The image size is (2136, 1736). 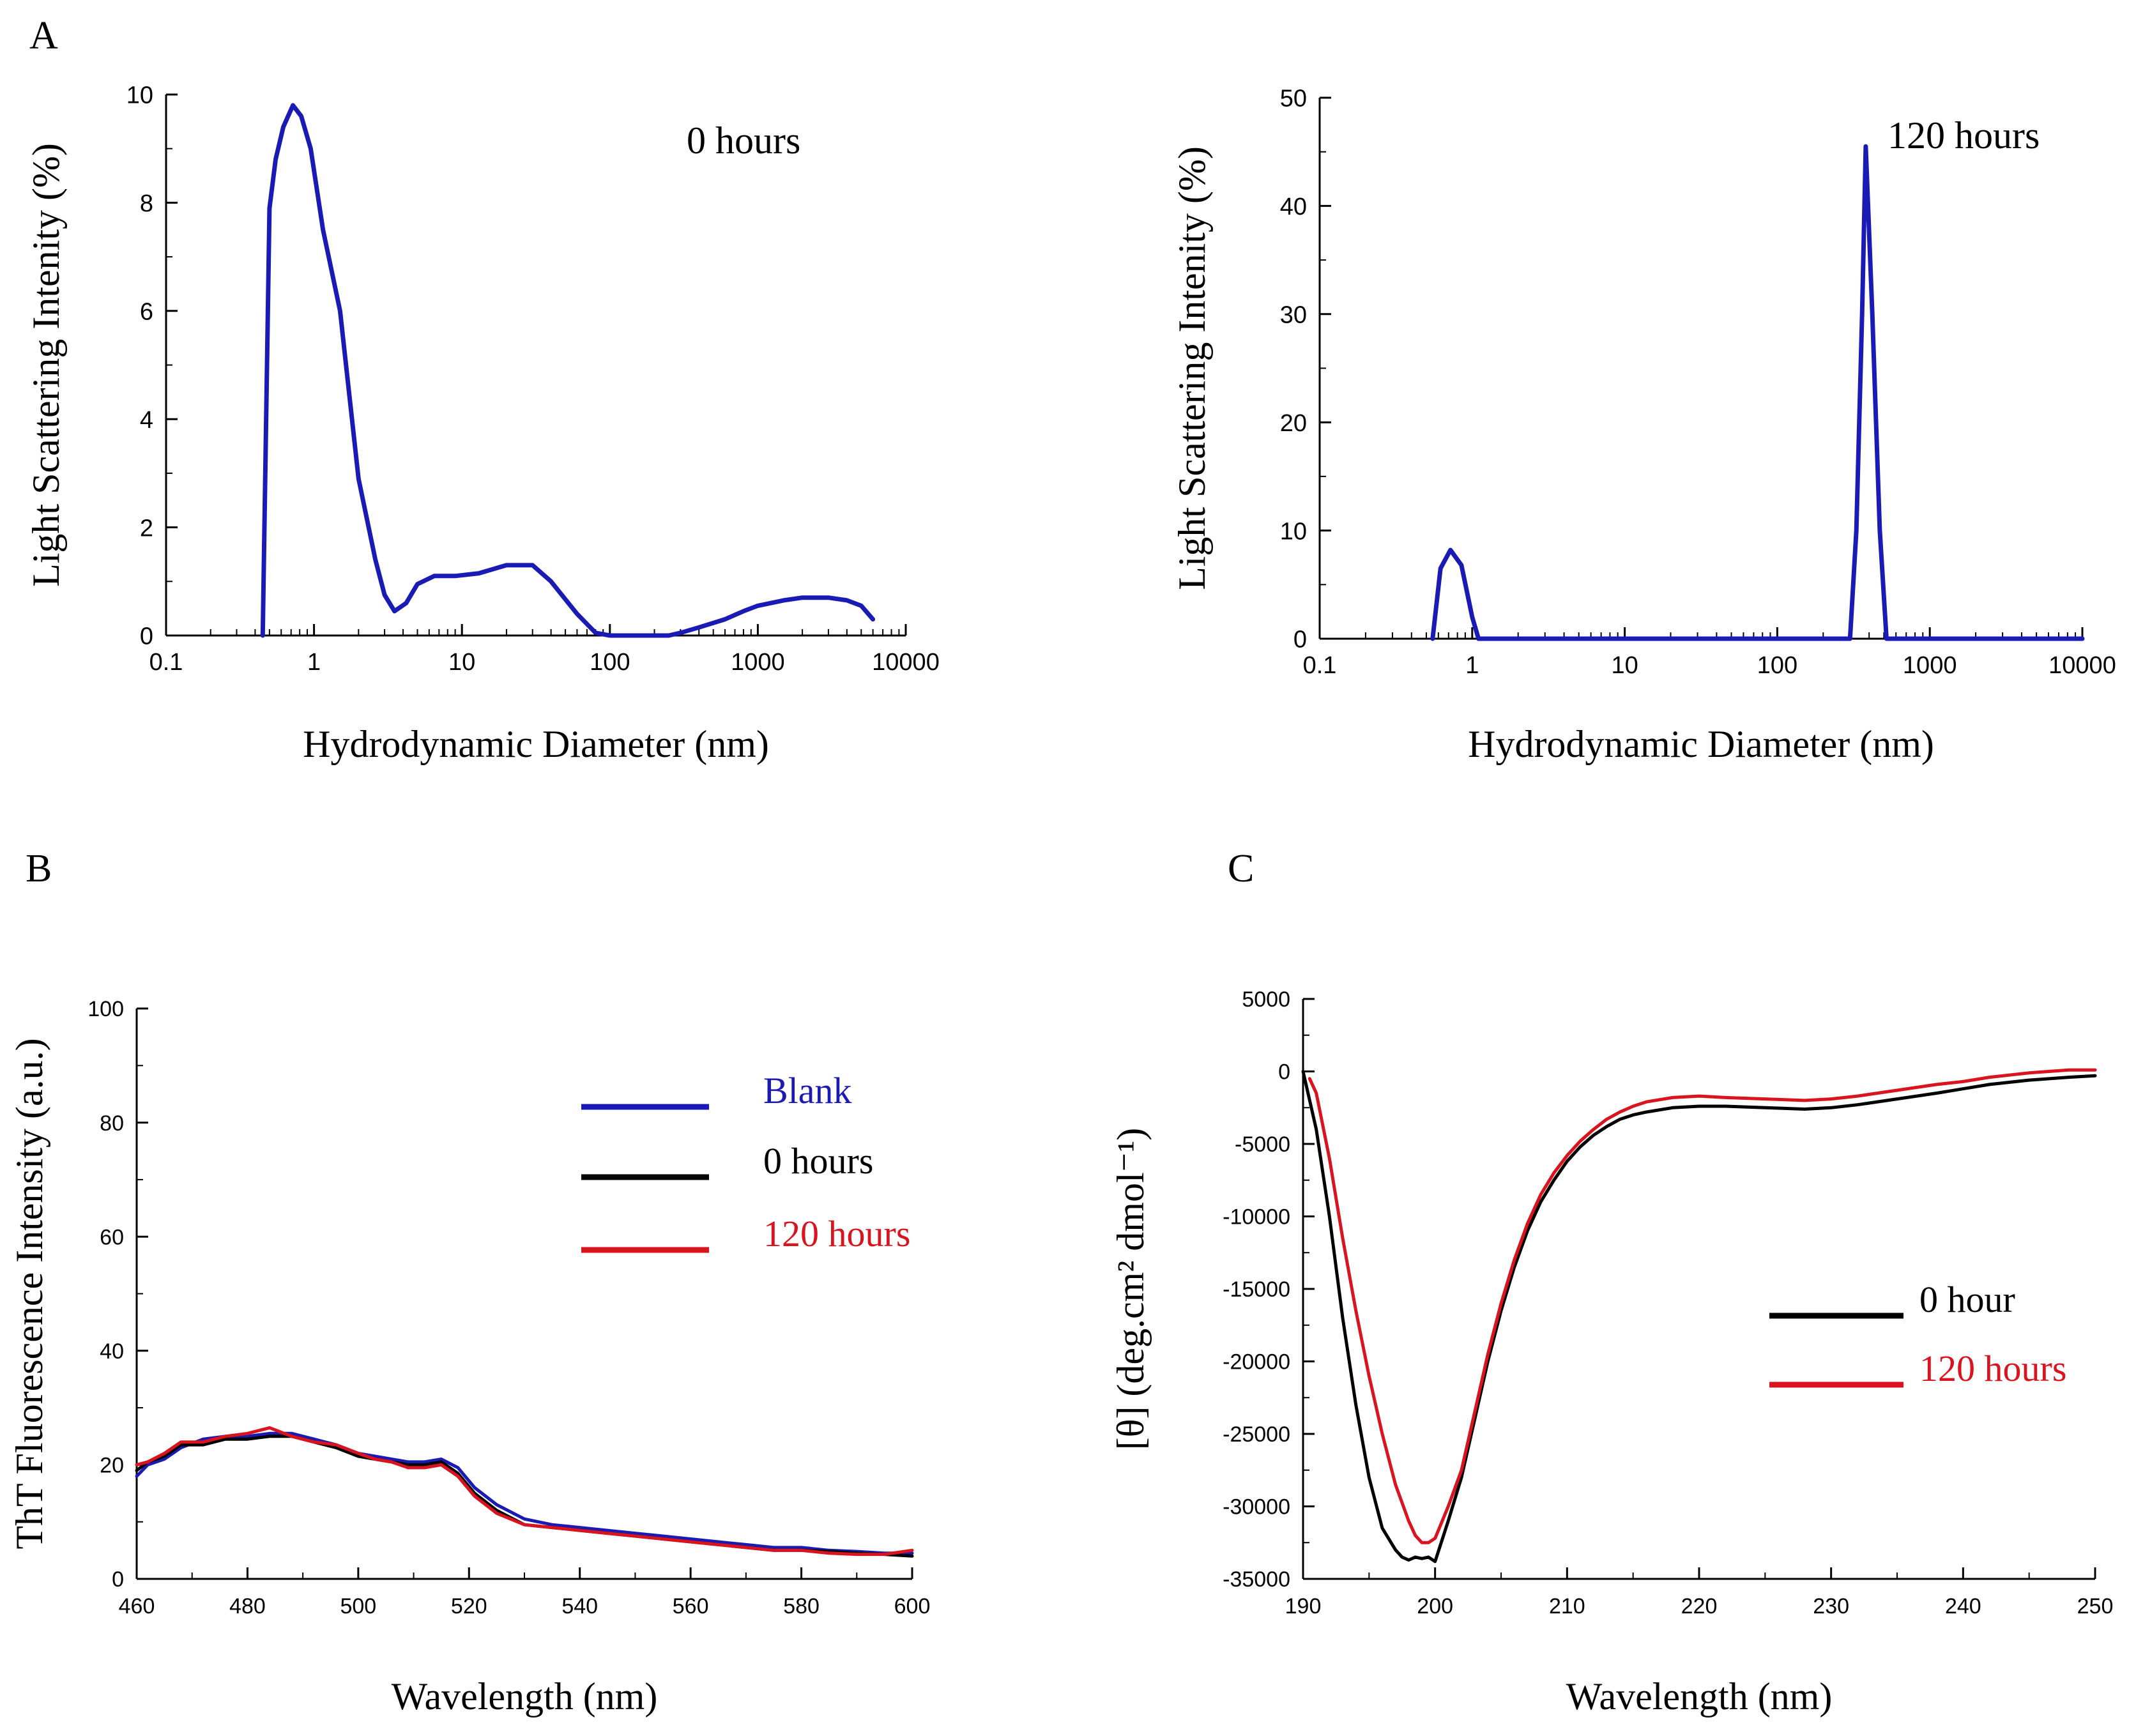 I want to click on y-tick-label: -20000, so click(x=1256, y=1362).